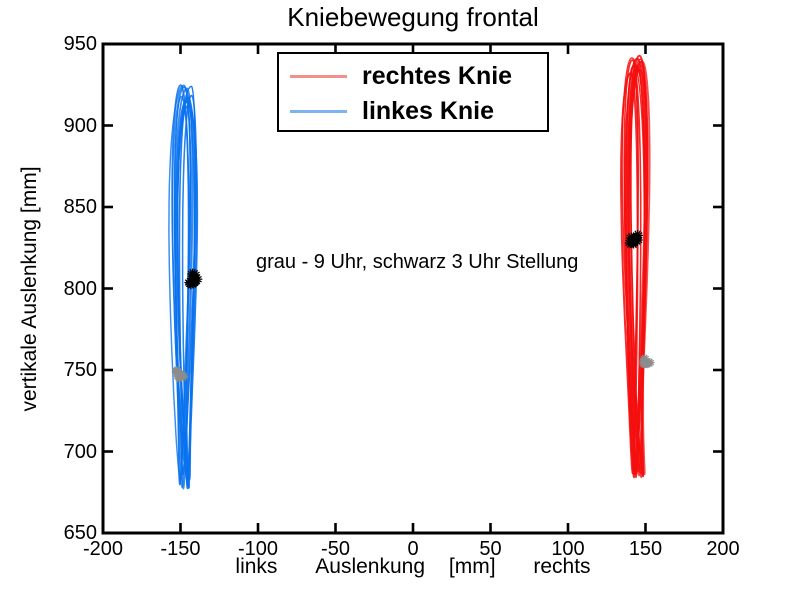 The image size is (800, 600). Describe the element at coordinates (428, 111) in the screenshot. I see `legend-label-linkes-knie: linkes Knie` at that location.